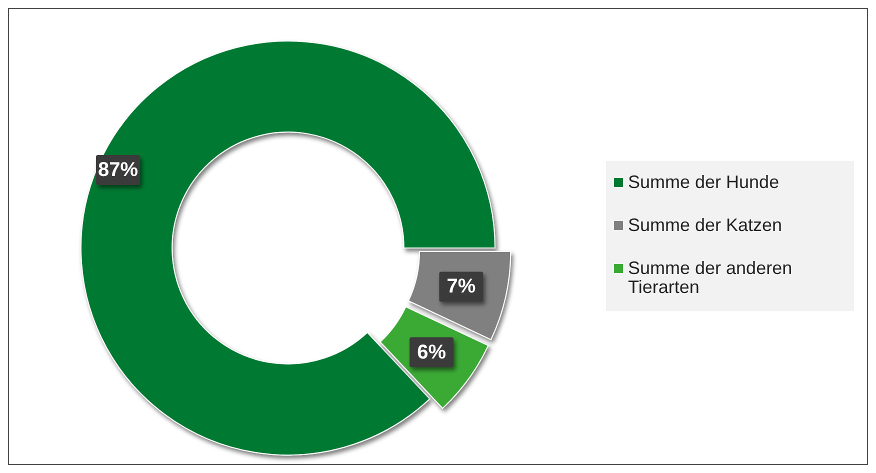 Image resolution: width=876 pixels, height=473 pixels. I want to click on legend-label: Summe der anderen Tierarten, so click(710, 277).